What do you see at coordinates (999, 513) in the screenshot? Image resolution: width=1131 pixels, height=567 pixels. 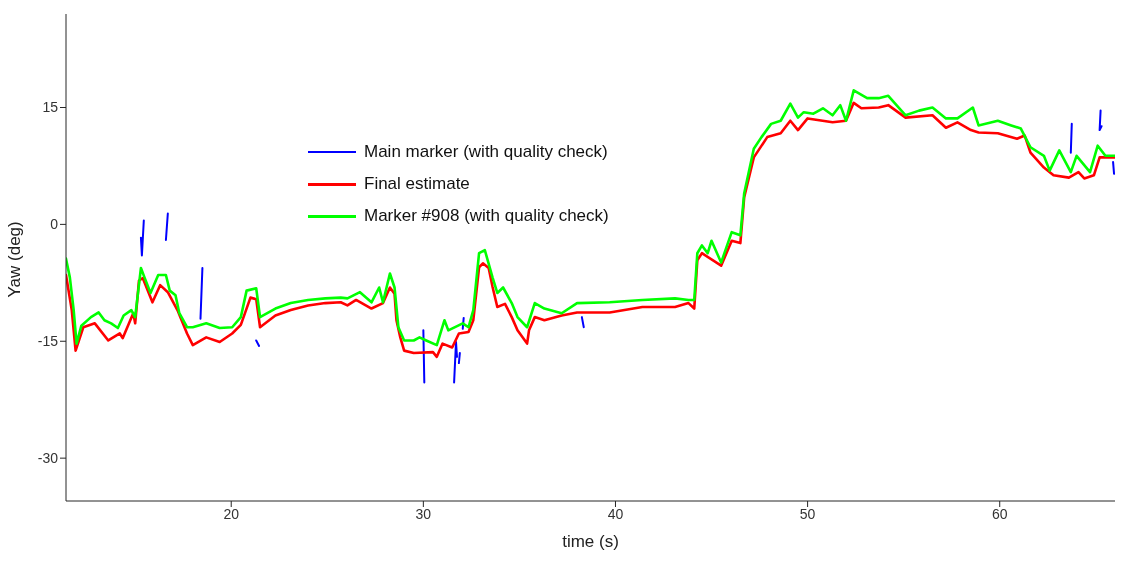 I see `x-tick-label: 60` at bounding box center [999, 513].